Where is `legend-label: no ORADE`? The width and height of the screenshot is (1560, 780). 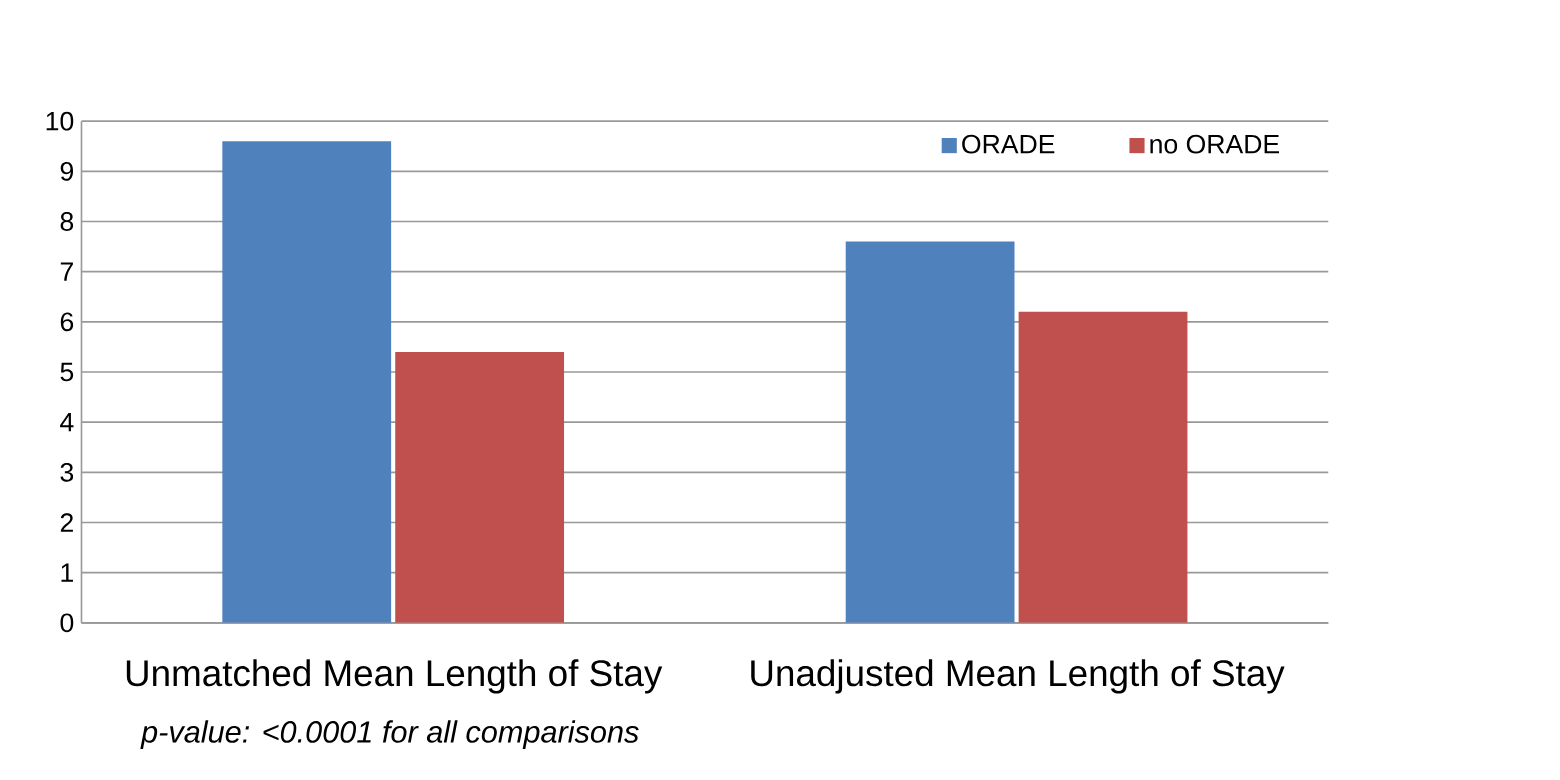 legend-label: no ORADE is located at coordinates (1215, 144).